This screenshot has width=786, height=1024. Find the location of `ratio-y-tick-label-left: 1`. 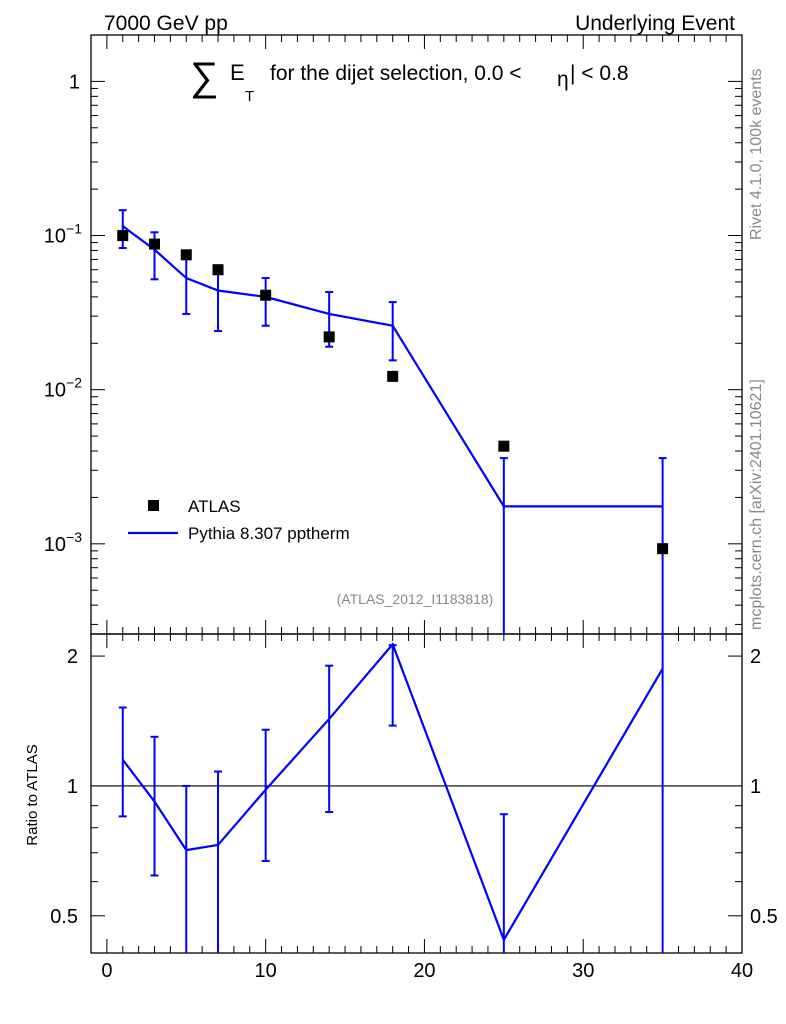

ratio-y-tick-label-left: 1 is located at coordinates (72, 787).